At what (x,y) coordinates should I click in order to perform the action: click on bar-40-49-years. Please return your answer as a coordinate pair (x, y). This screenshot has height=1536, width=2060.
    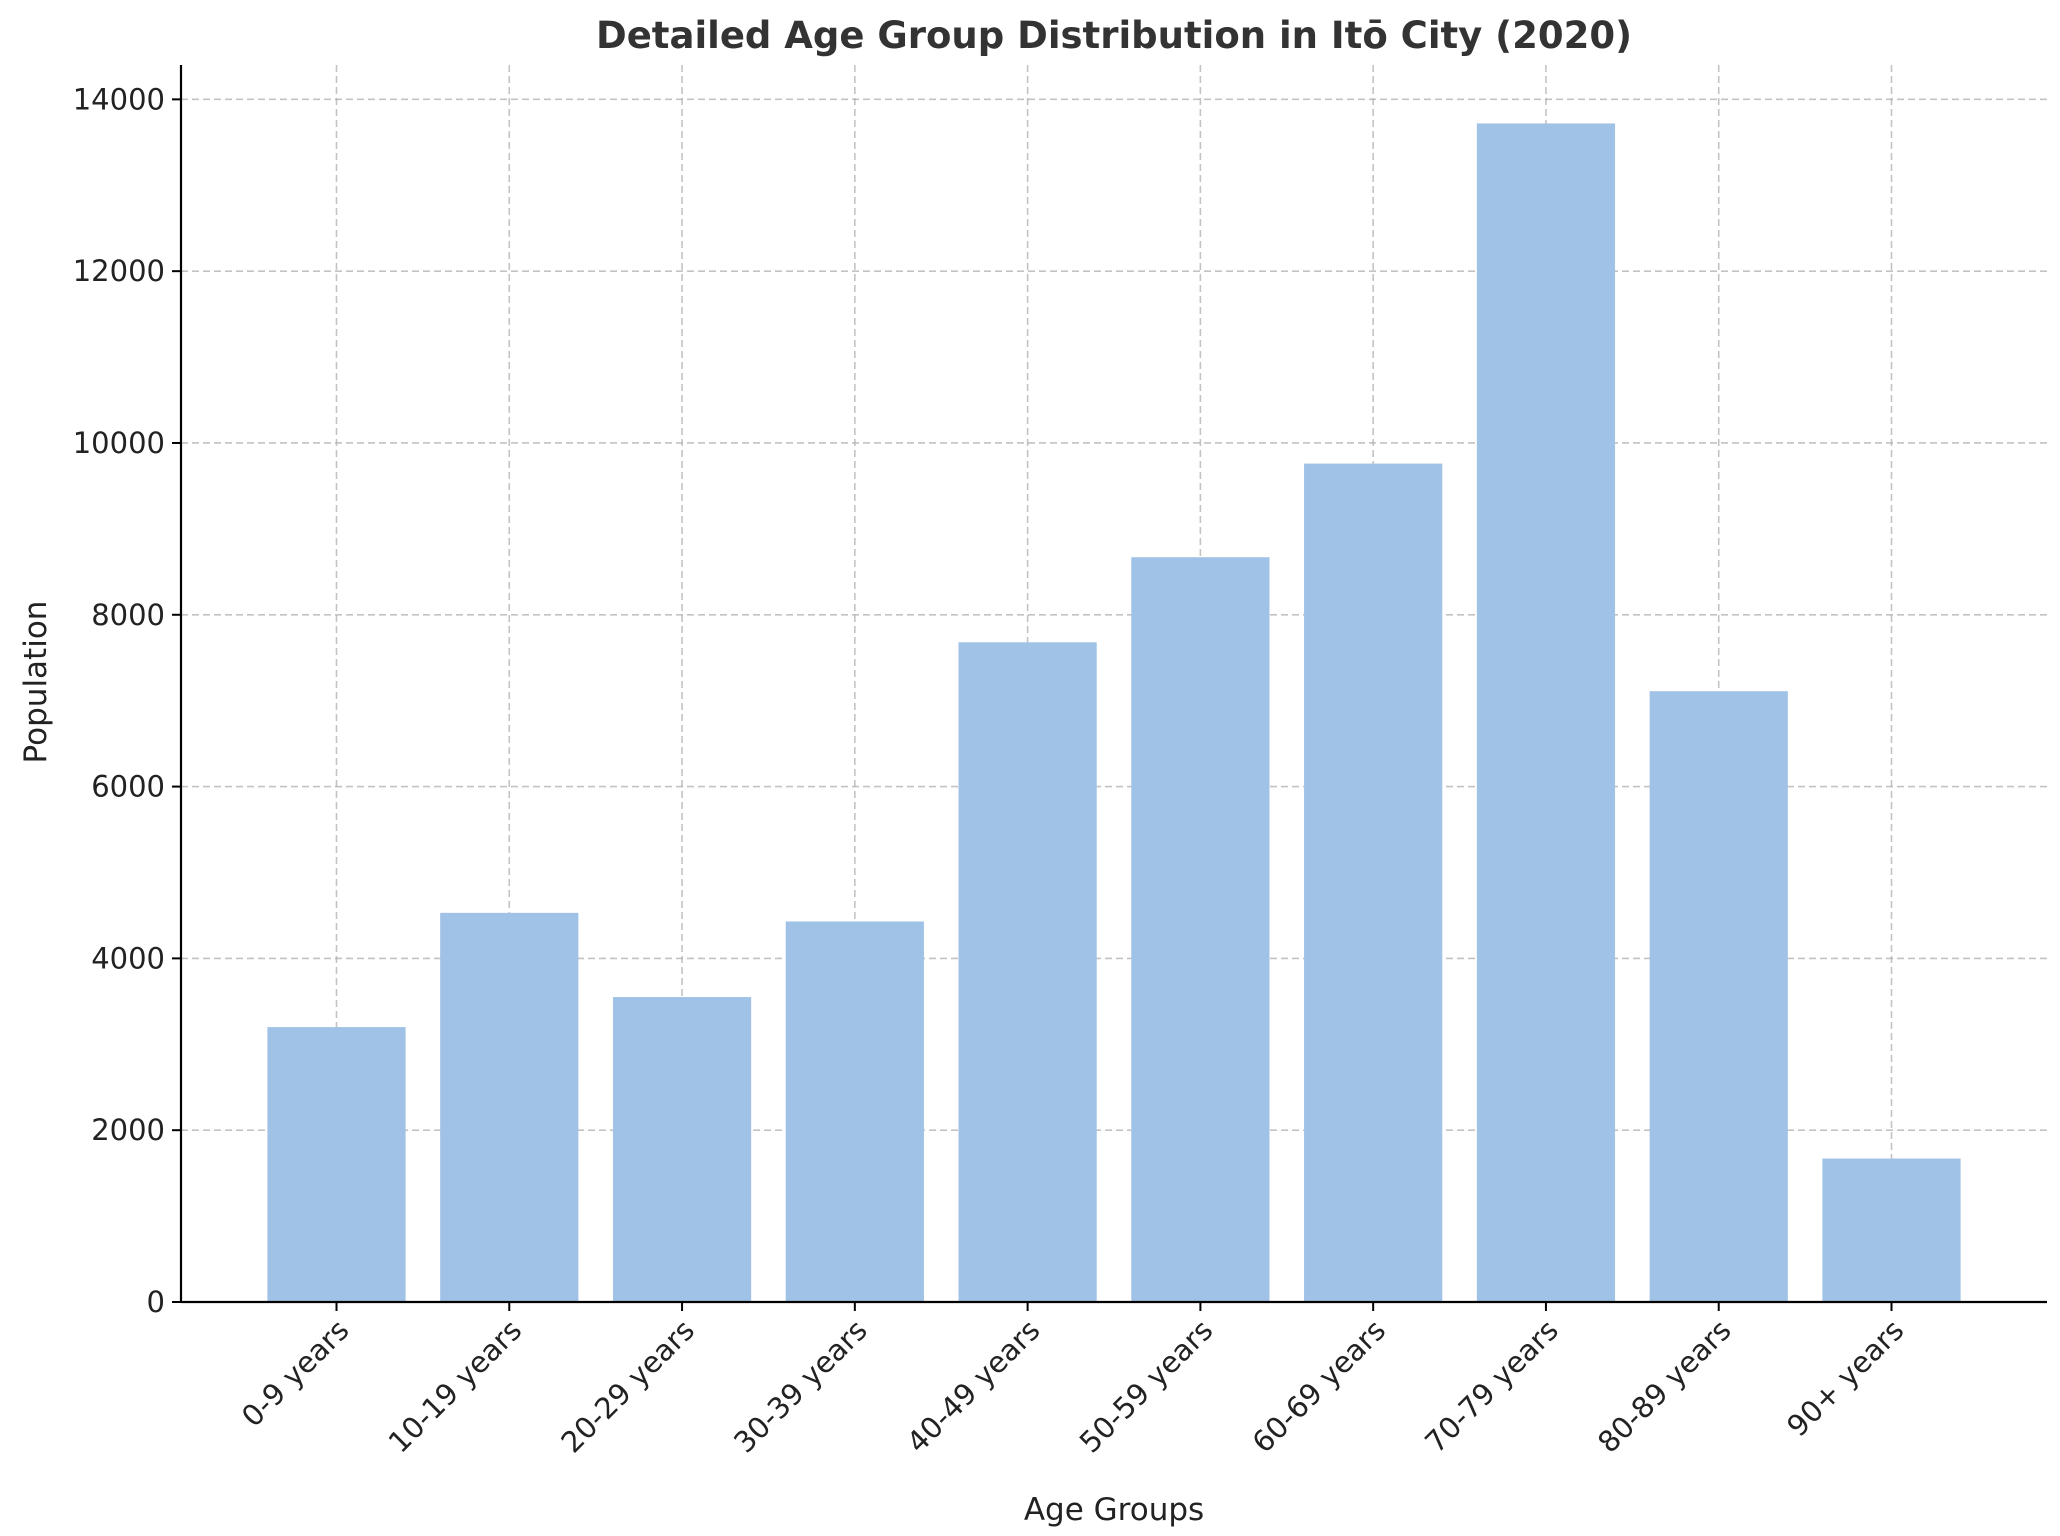
    Looking at the image, I should click on (1027, 972).